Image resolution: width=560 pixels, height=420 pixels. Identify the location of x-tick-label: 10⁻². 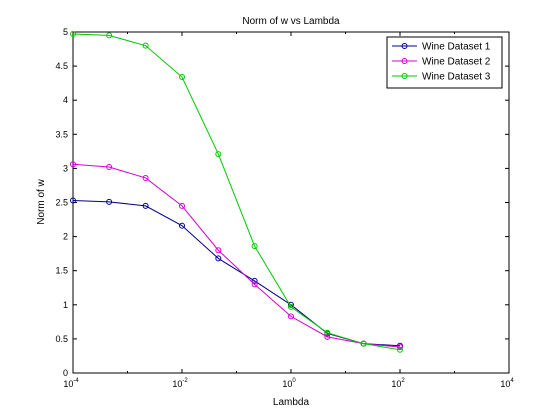
(180, 383).